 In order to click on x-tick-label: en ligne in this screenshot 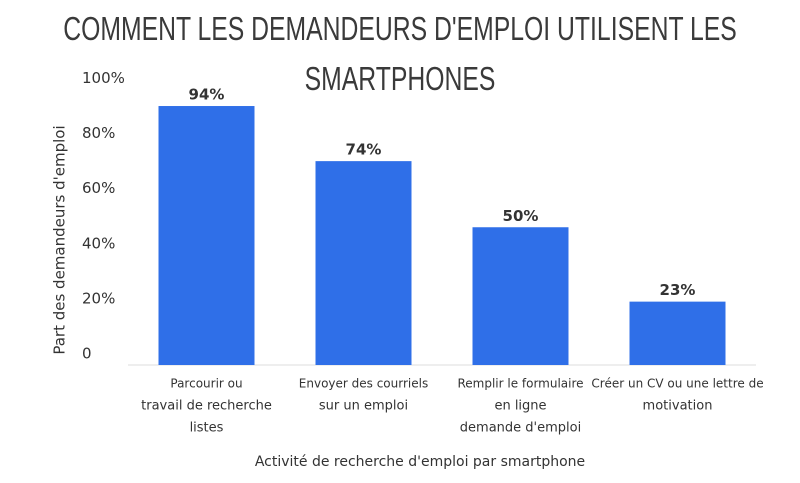, I will do `click(520, 406)`.